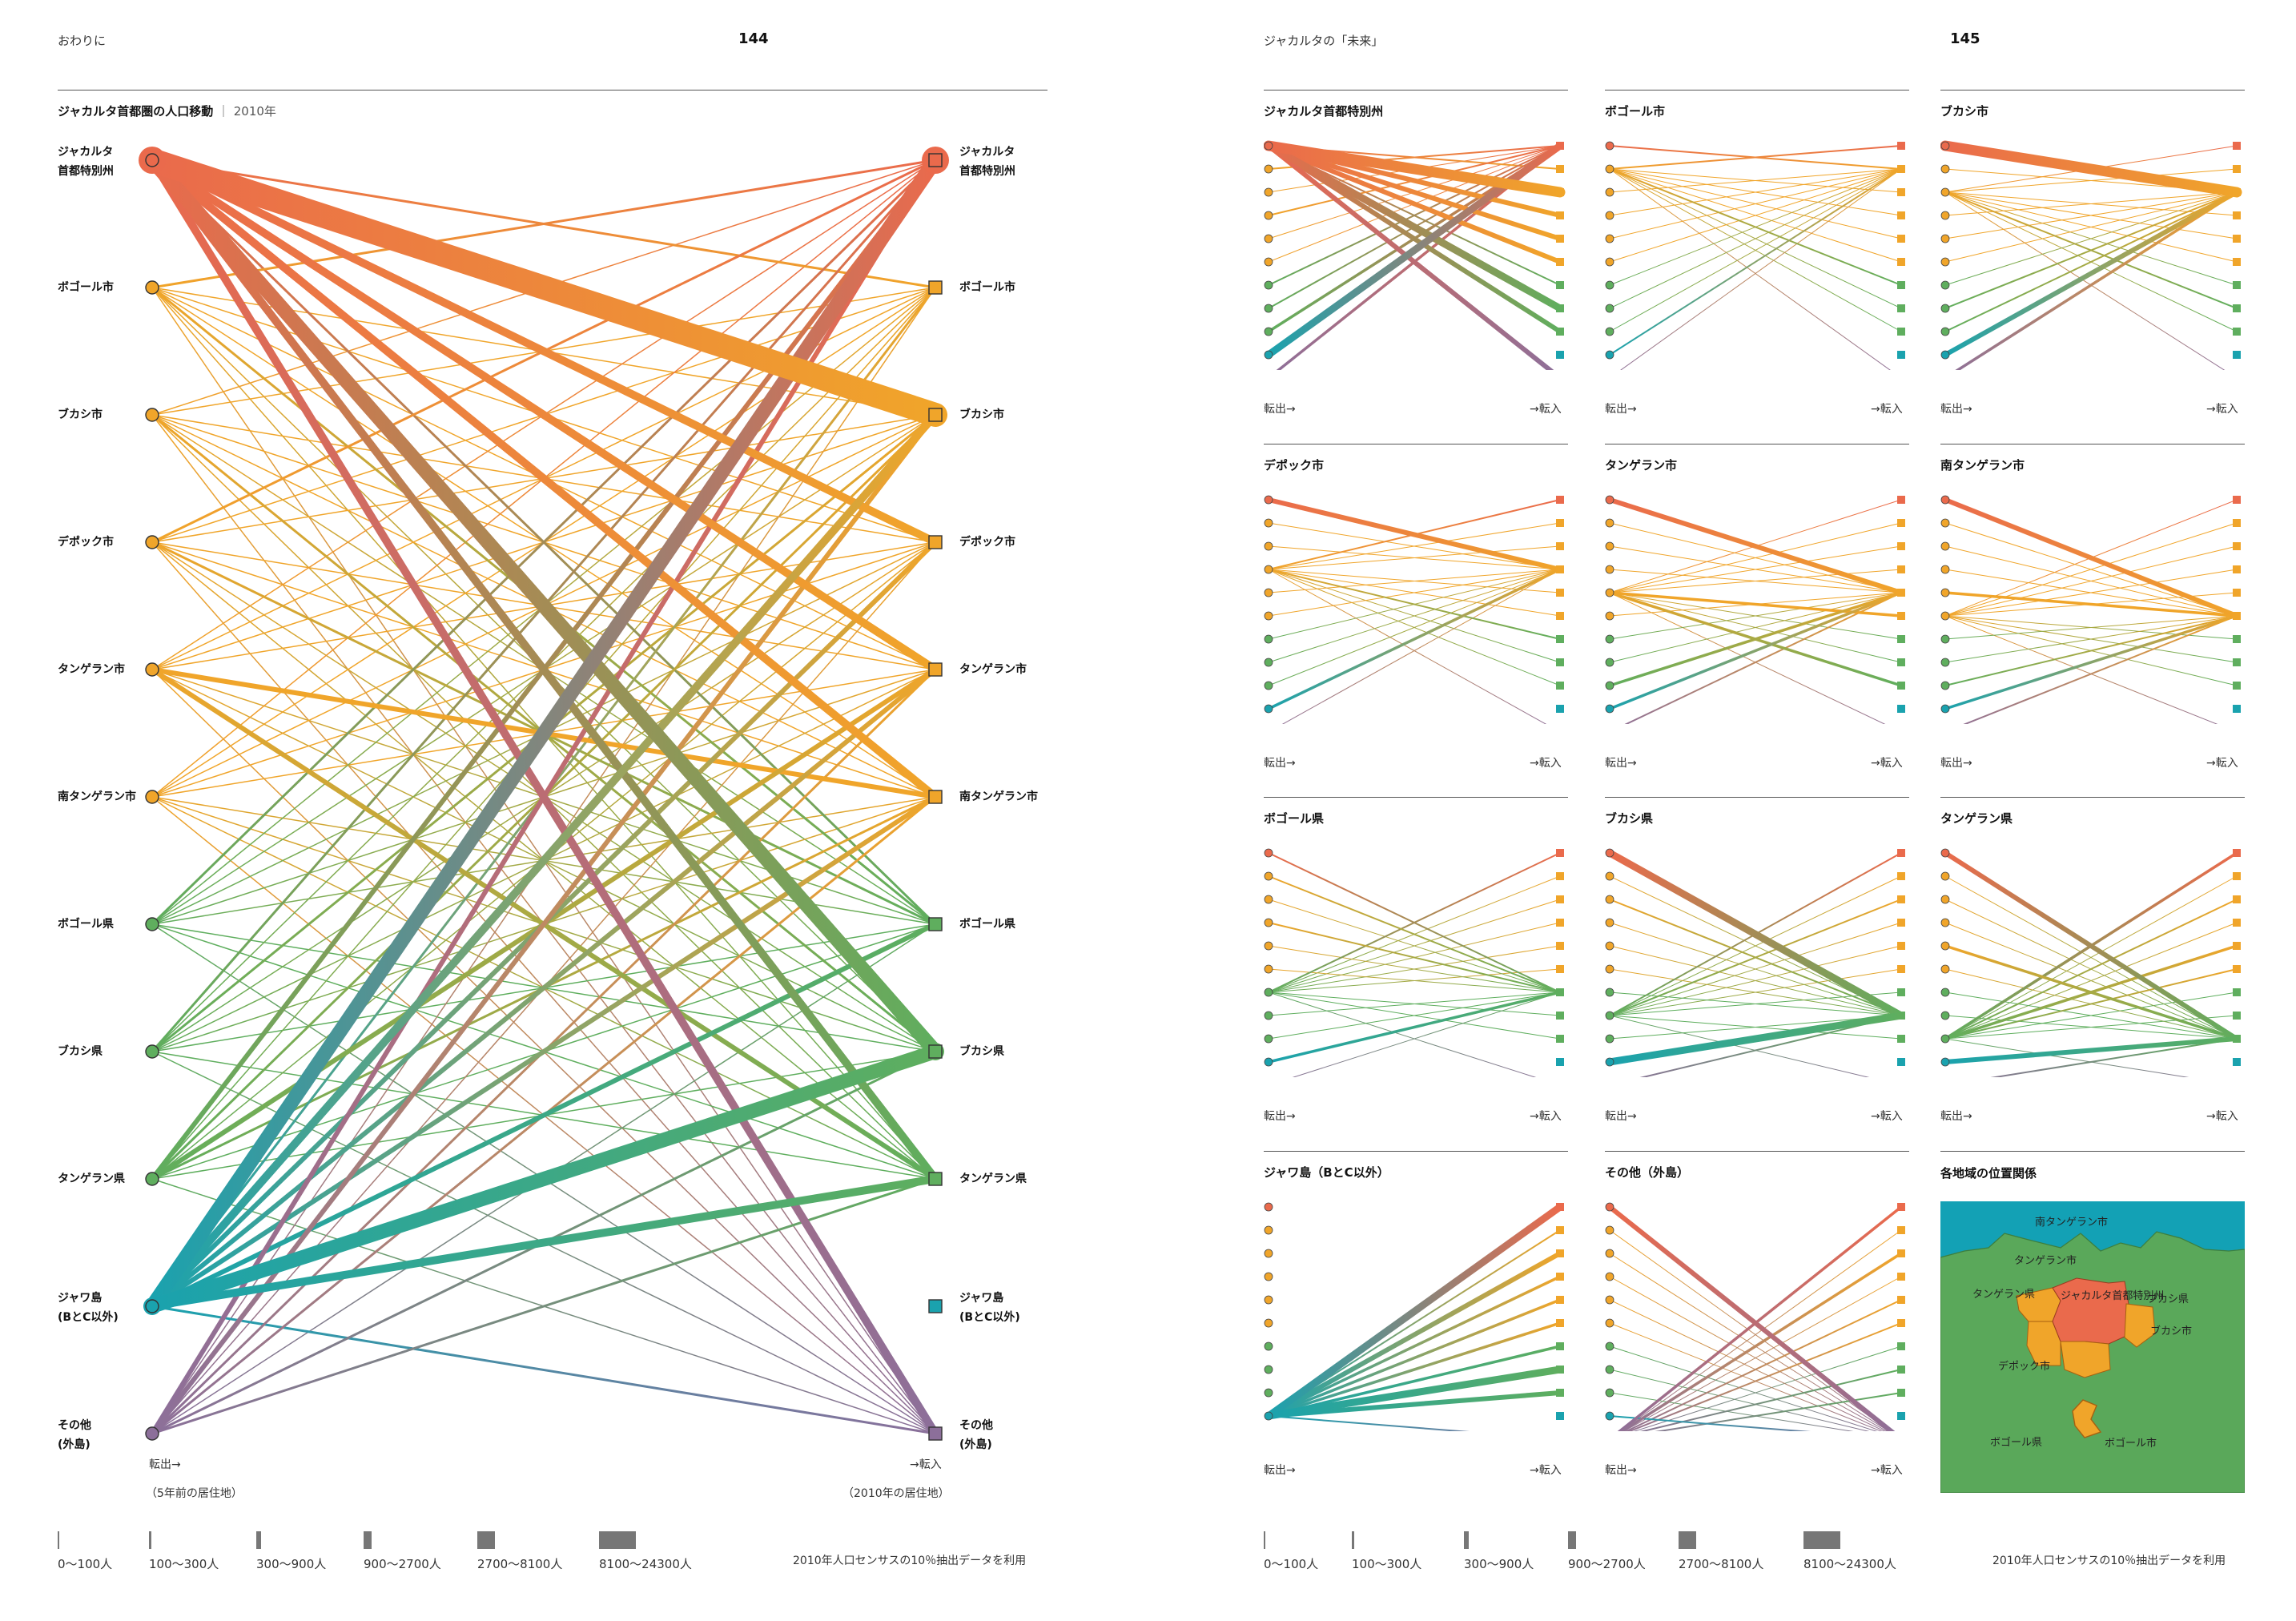 This screenshot has width=2296, height=1621. Describe the element at coordinates (987, 287) in the screenshot. I see `region-label-line: ボゴール市` at that location.